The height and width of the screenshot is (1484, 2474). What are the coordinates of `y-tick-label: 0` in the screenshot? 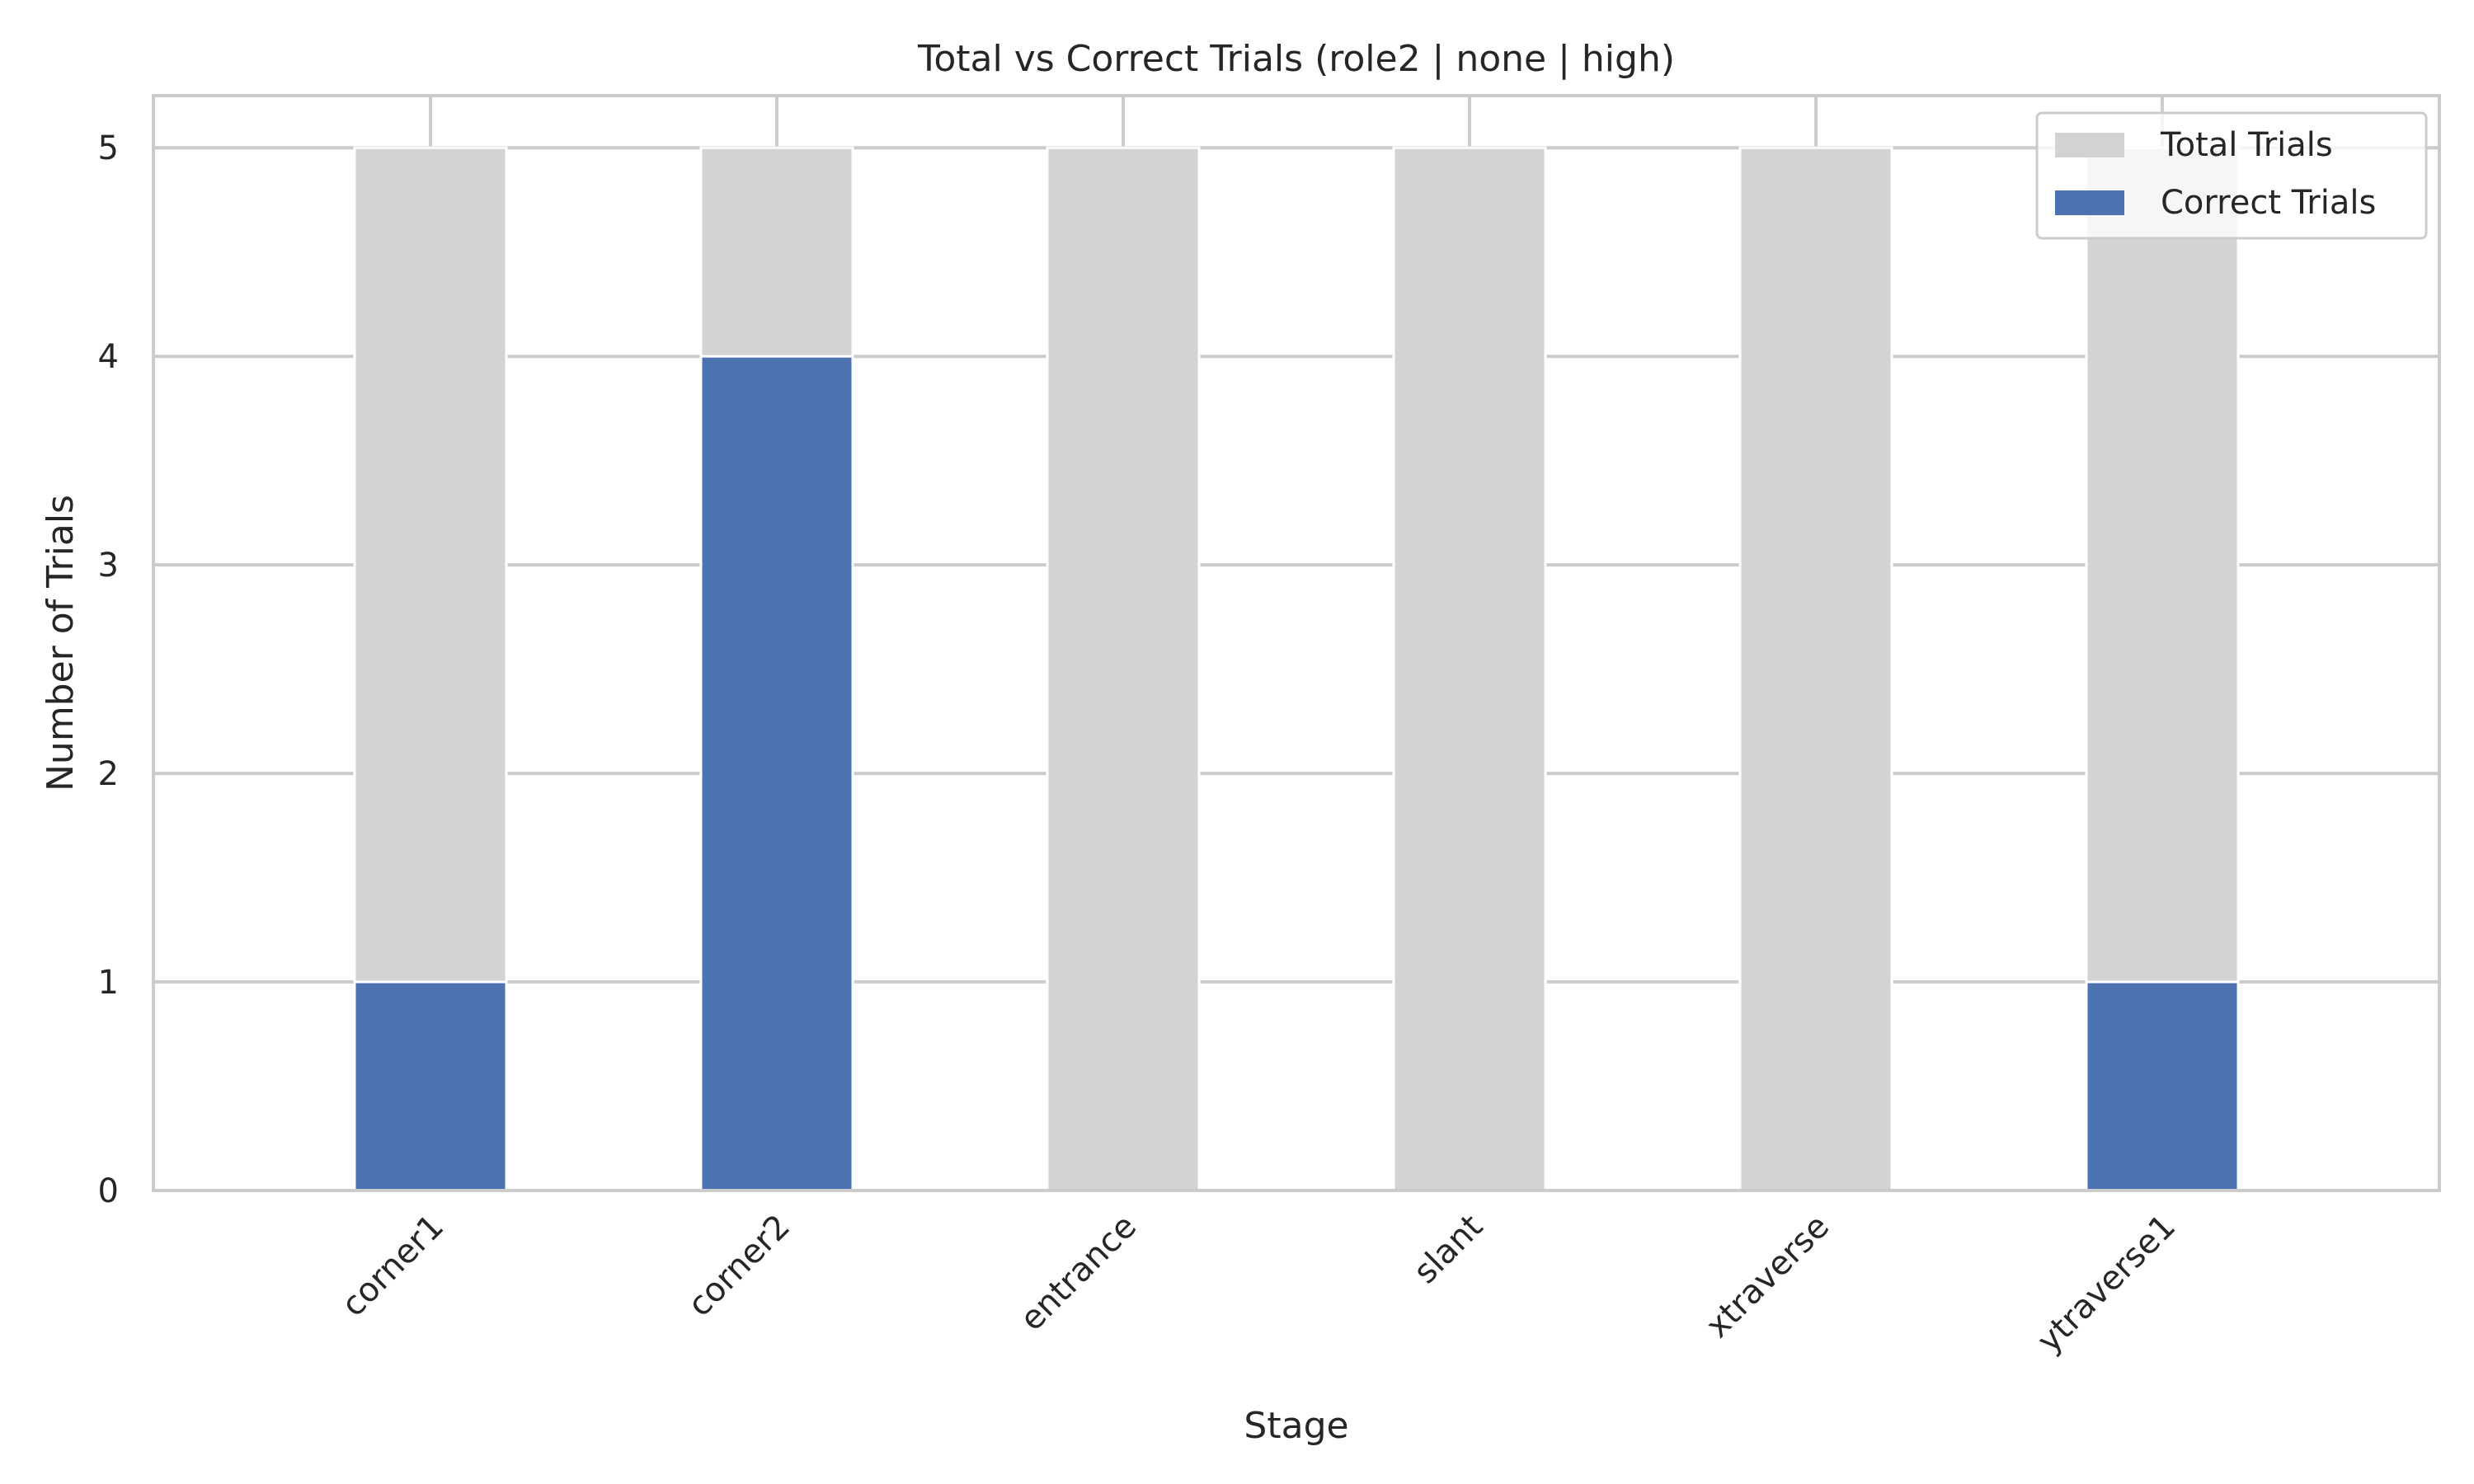 It's located at (108, 1191).